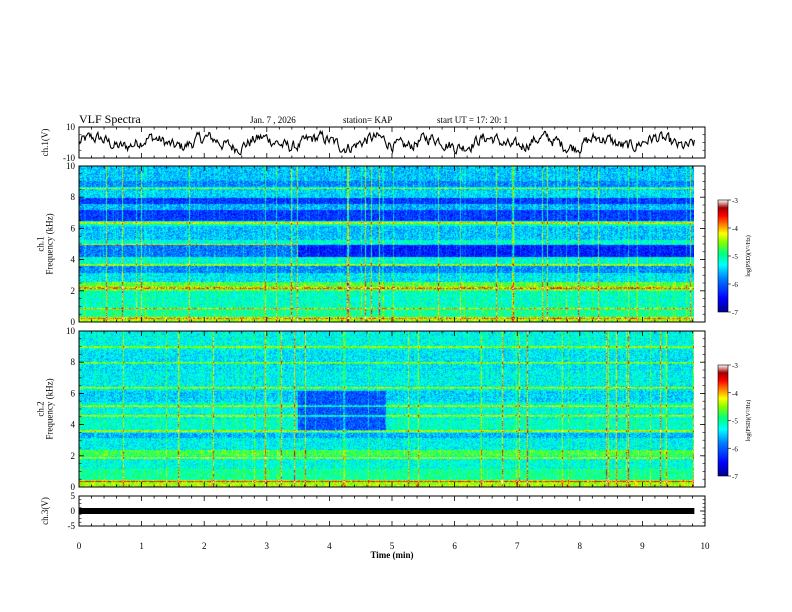  What do you see at coordinates (748, 420) in the screenshot?
I see `colorbar-label-ch2: log(PSD)(V²/Hz)` at bounding box center [748, 420].